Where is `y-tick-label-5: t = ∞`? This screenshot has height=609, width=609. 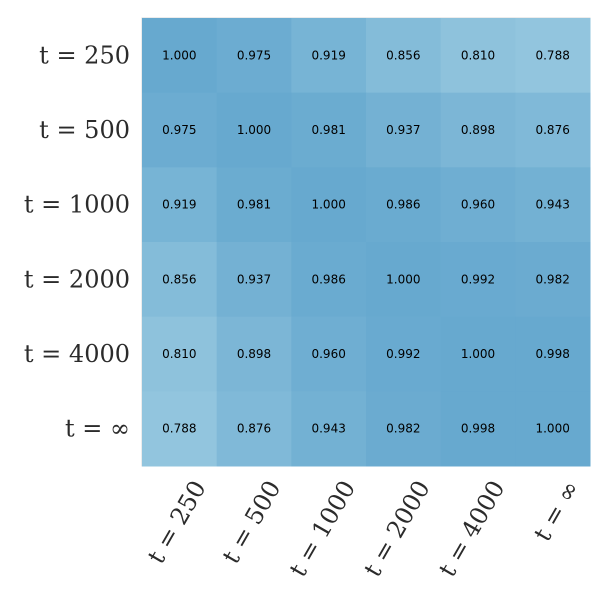 y-tick-label-5: t = ∞ is located at coordinates (97, 429).